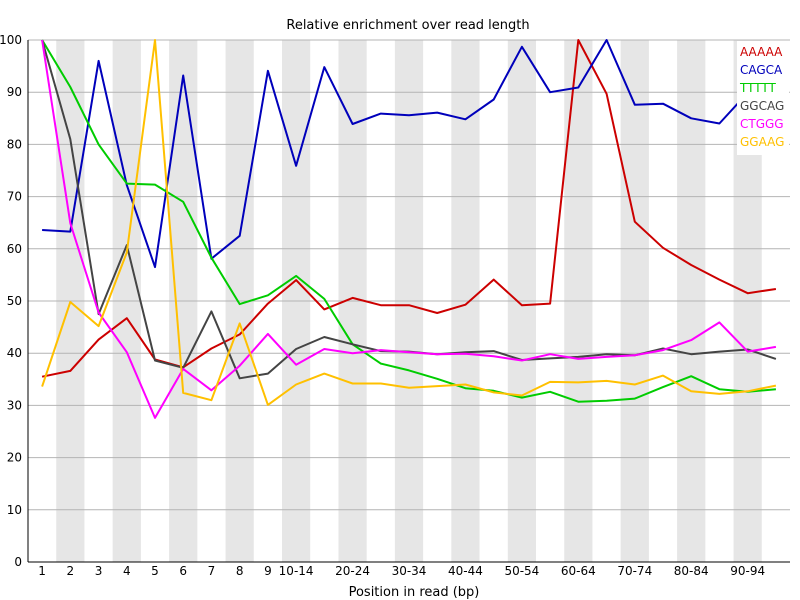 The height and width of the screenshot is (600, 800). I want to click on y-axis-ticks: 0 10 20 30 40 50 60 70 80 90 100, so click(11, 301).